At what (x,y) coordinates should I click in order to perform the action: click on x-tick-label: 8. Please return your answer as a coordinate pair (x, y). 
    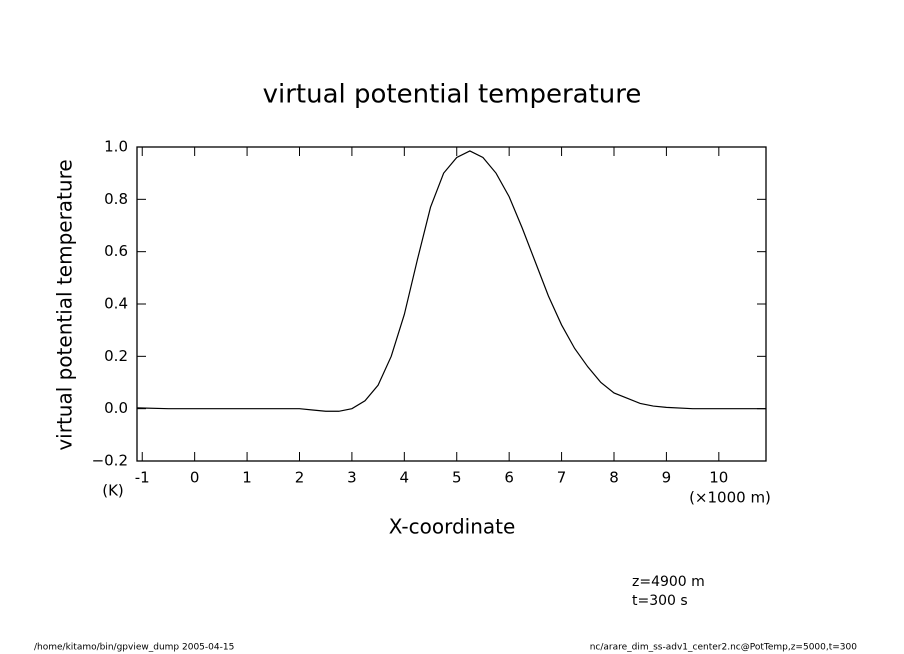
    Looking at the image, I should click on (614, 478).